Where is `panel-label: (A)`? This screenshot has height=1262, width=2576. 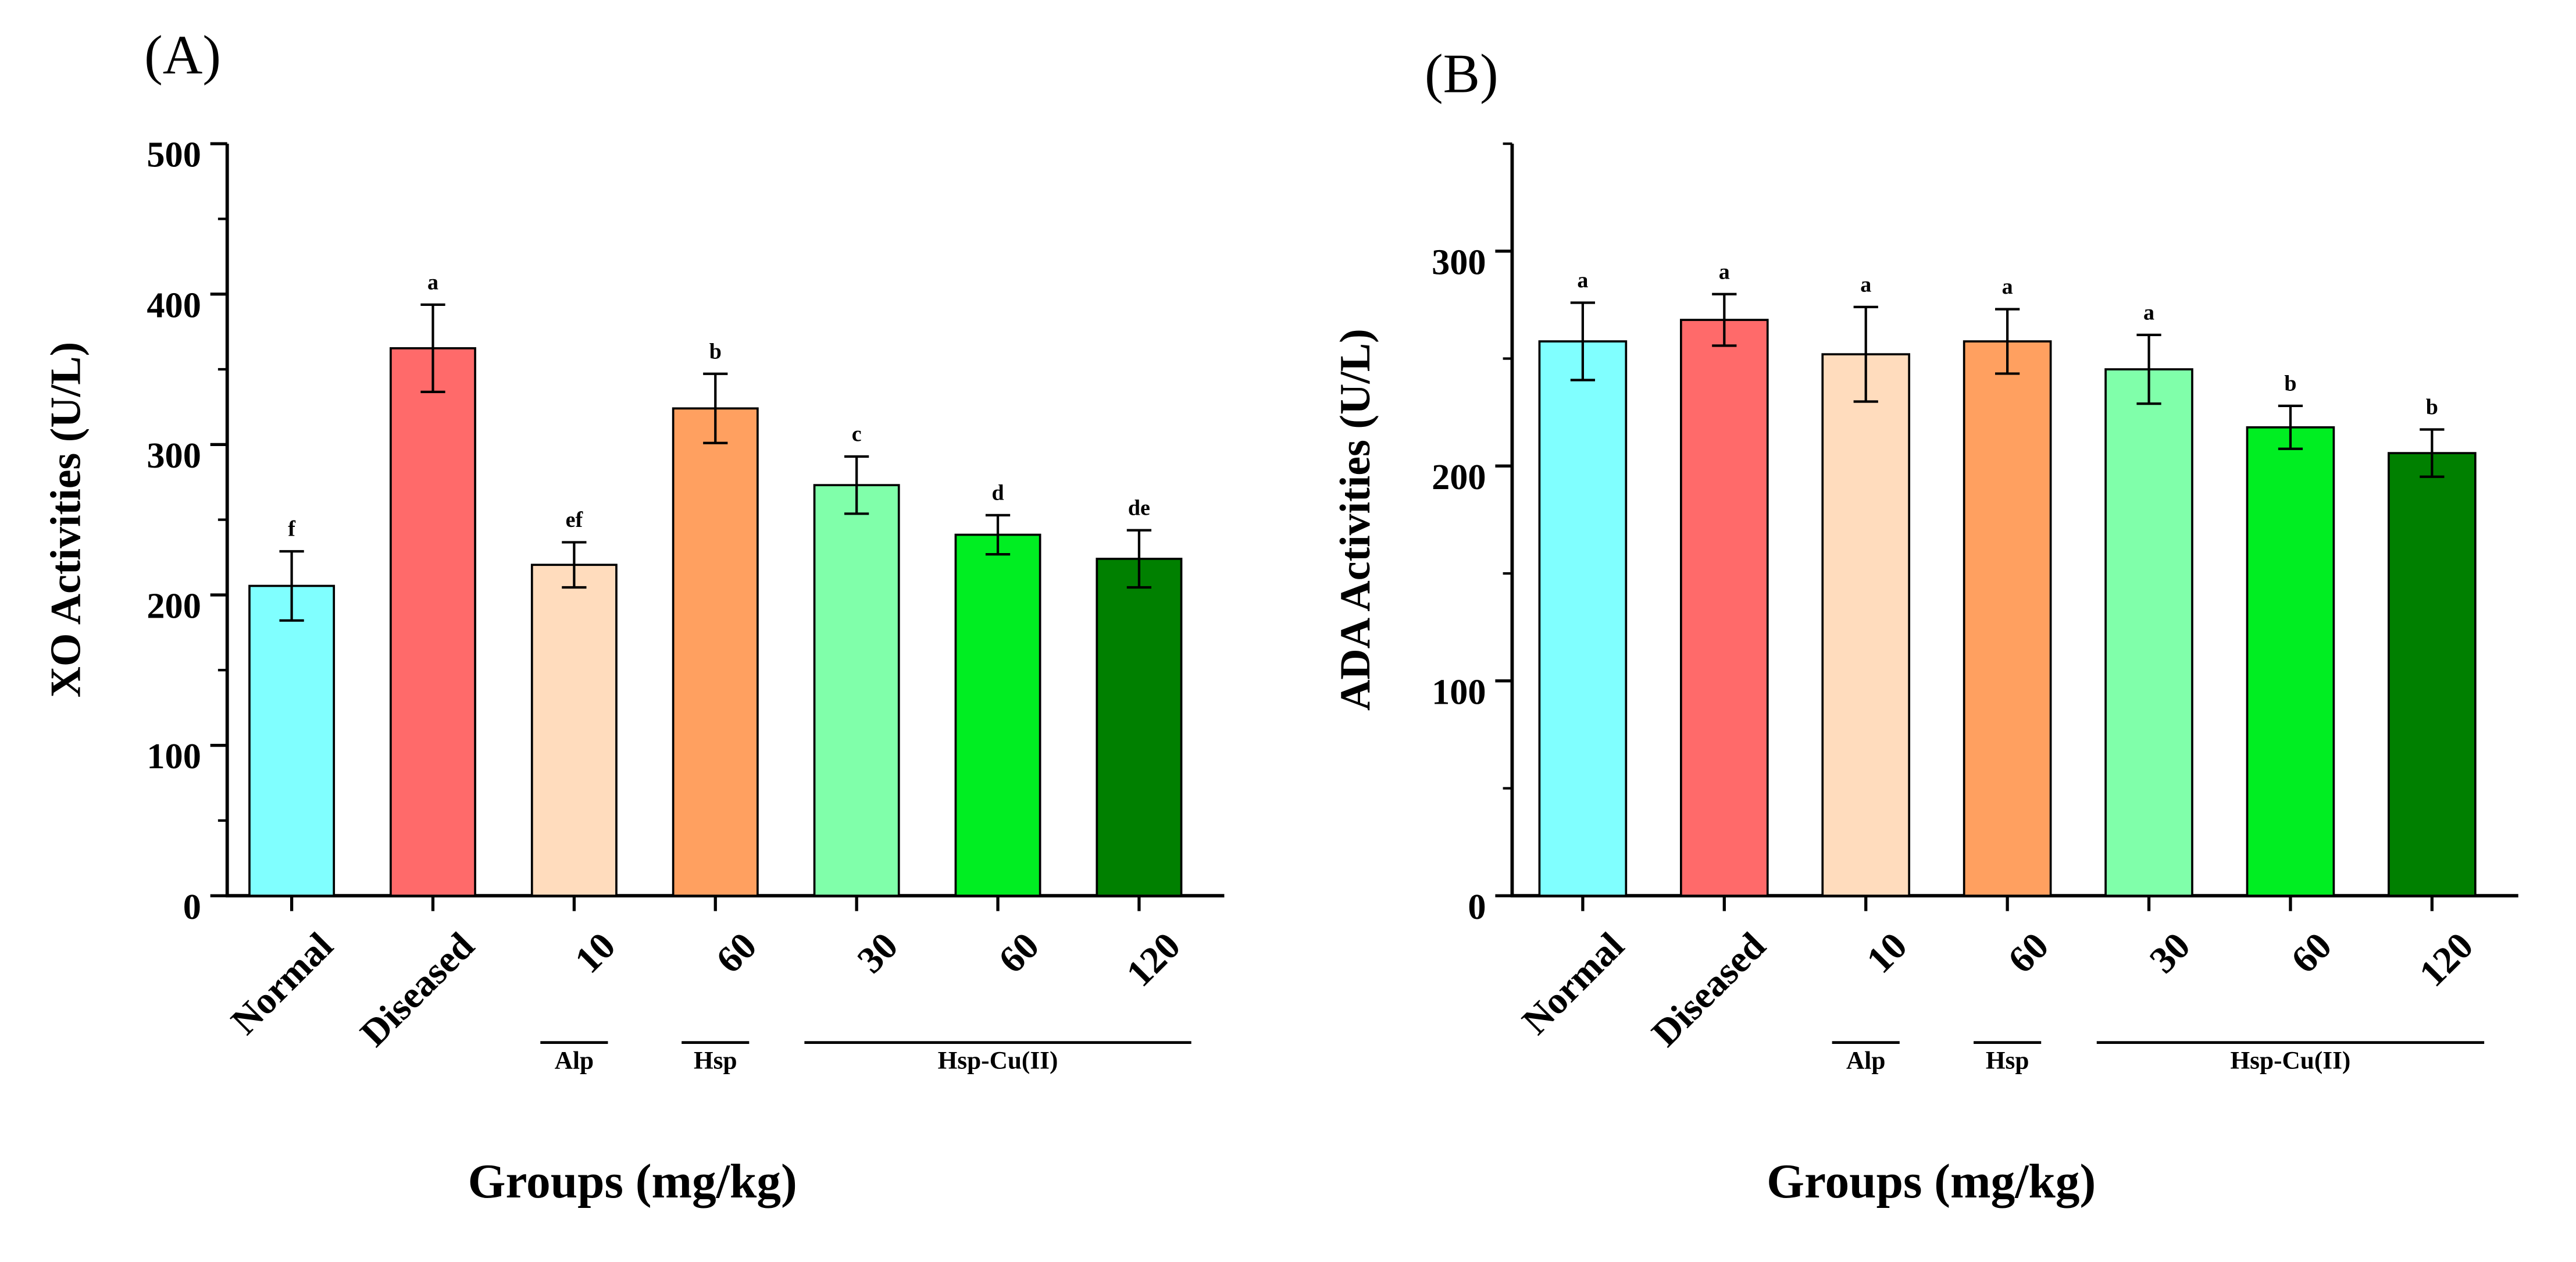 panel-label: (A) is located at coordinates (183, 55).